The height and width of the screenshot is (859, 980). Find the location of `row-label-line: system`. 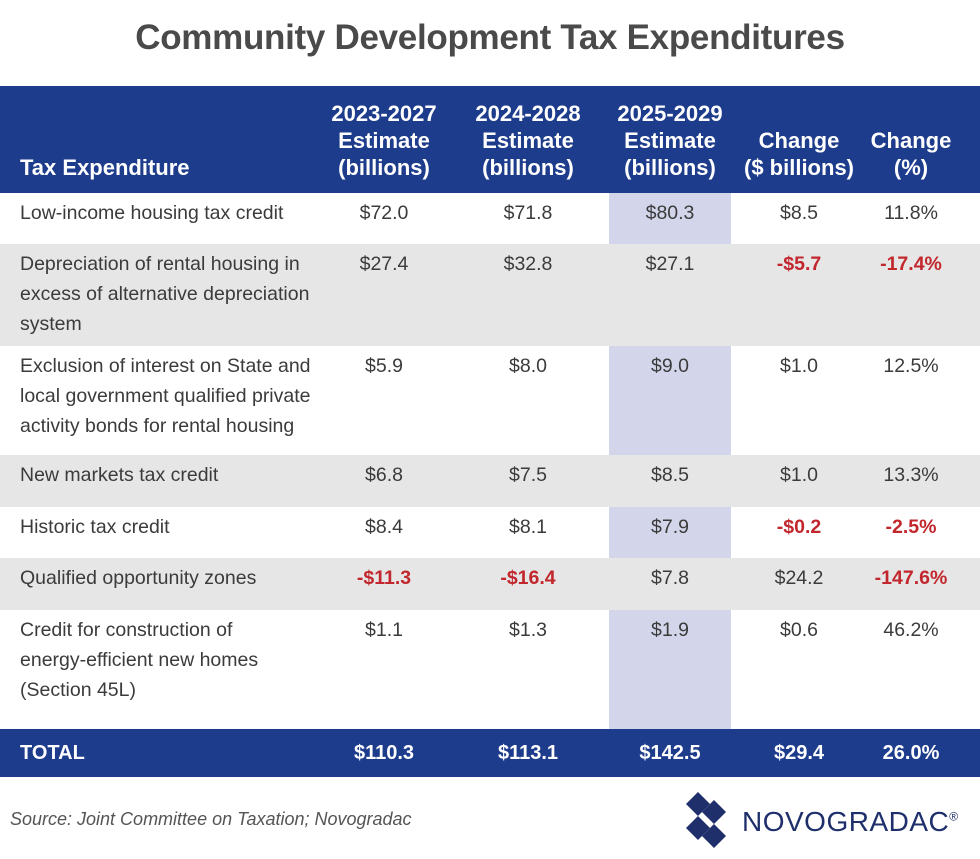

row-label-line: system is located at coordinates (51, 324).